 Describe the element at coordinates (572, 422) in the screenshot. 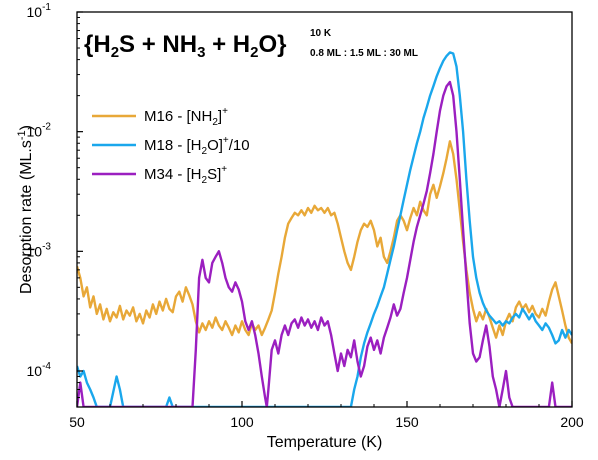

I see `x-tick-label: 200` at that location.